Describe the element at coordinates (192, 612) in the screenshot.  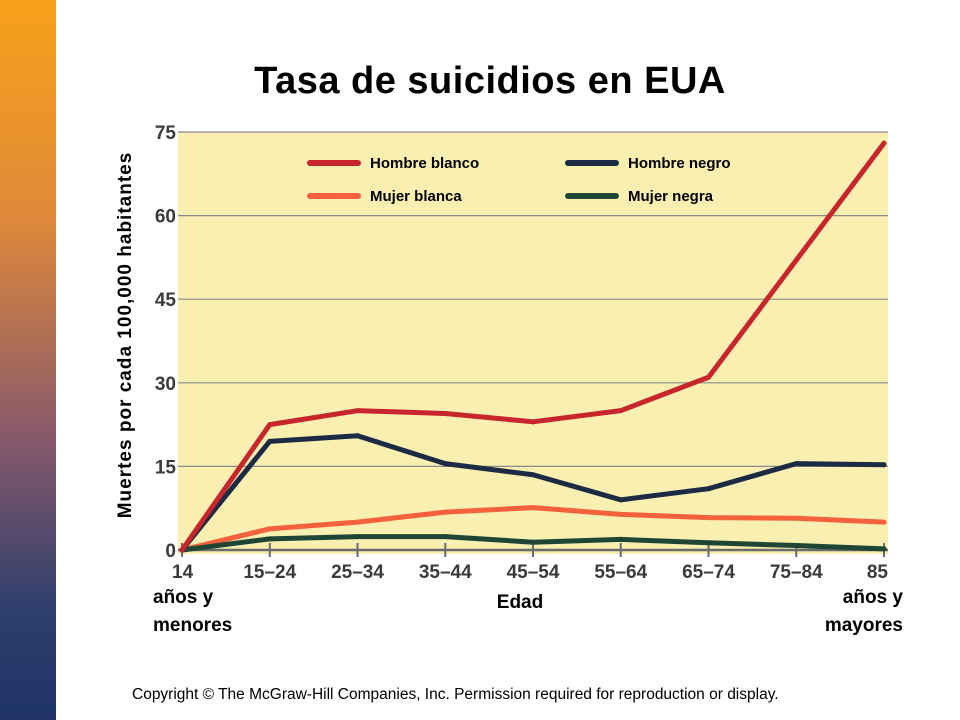
I see `x-note-left: años y menores` at that location.